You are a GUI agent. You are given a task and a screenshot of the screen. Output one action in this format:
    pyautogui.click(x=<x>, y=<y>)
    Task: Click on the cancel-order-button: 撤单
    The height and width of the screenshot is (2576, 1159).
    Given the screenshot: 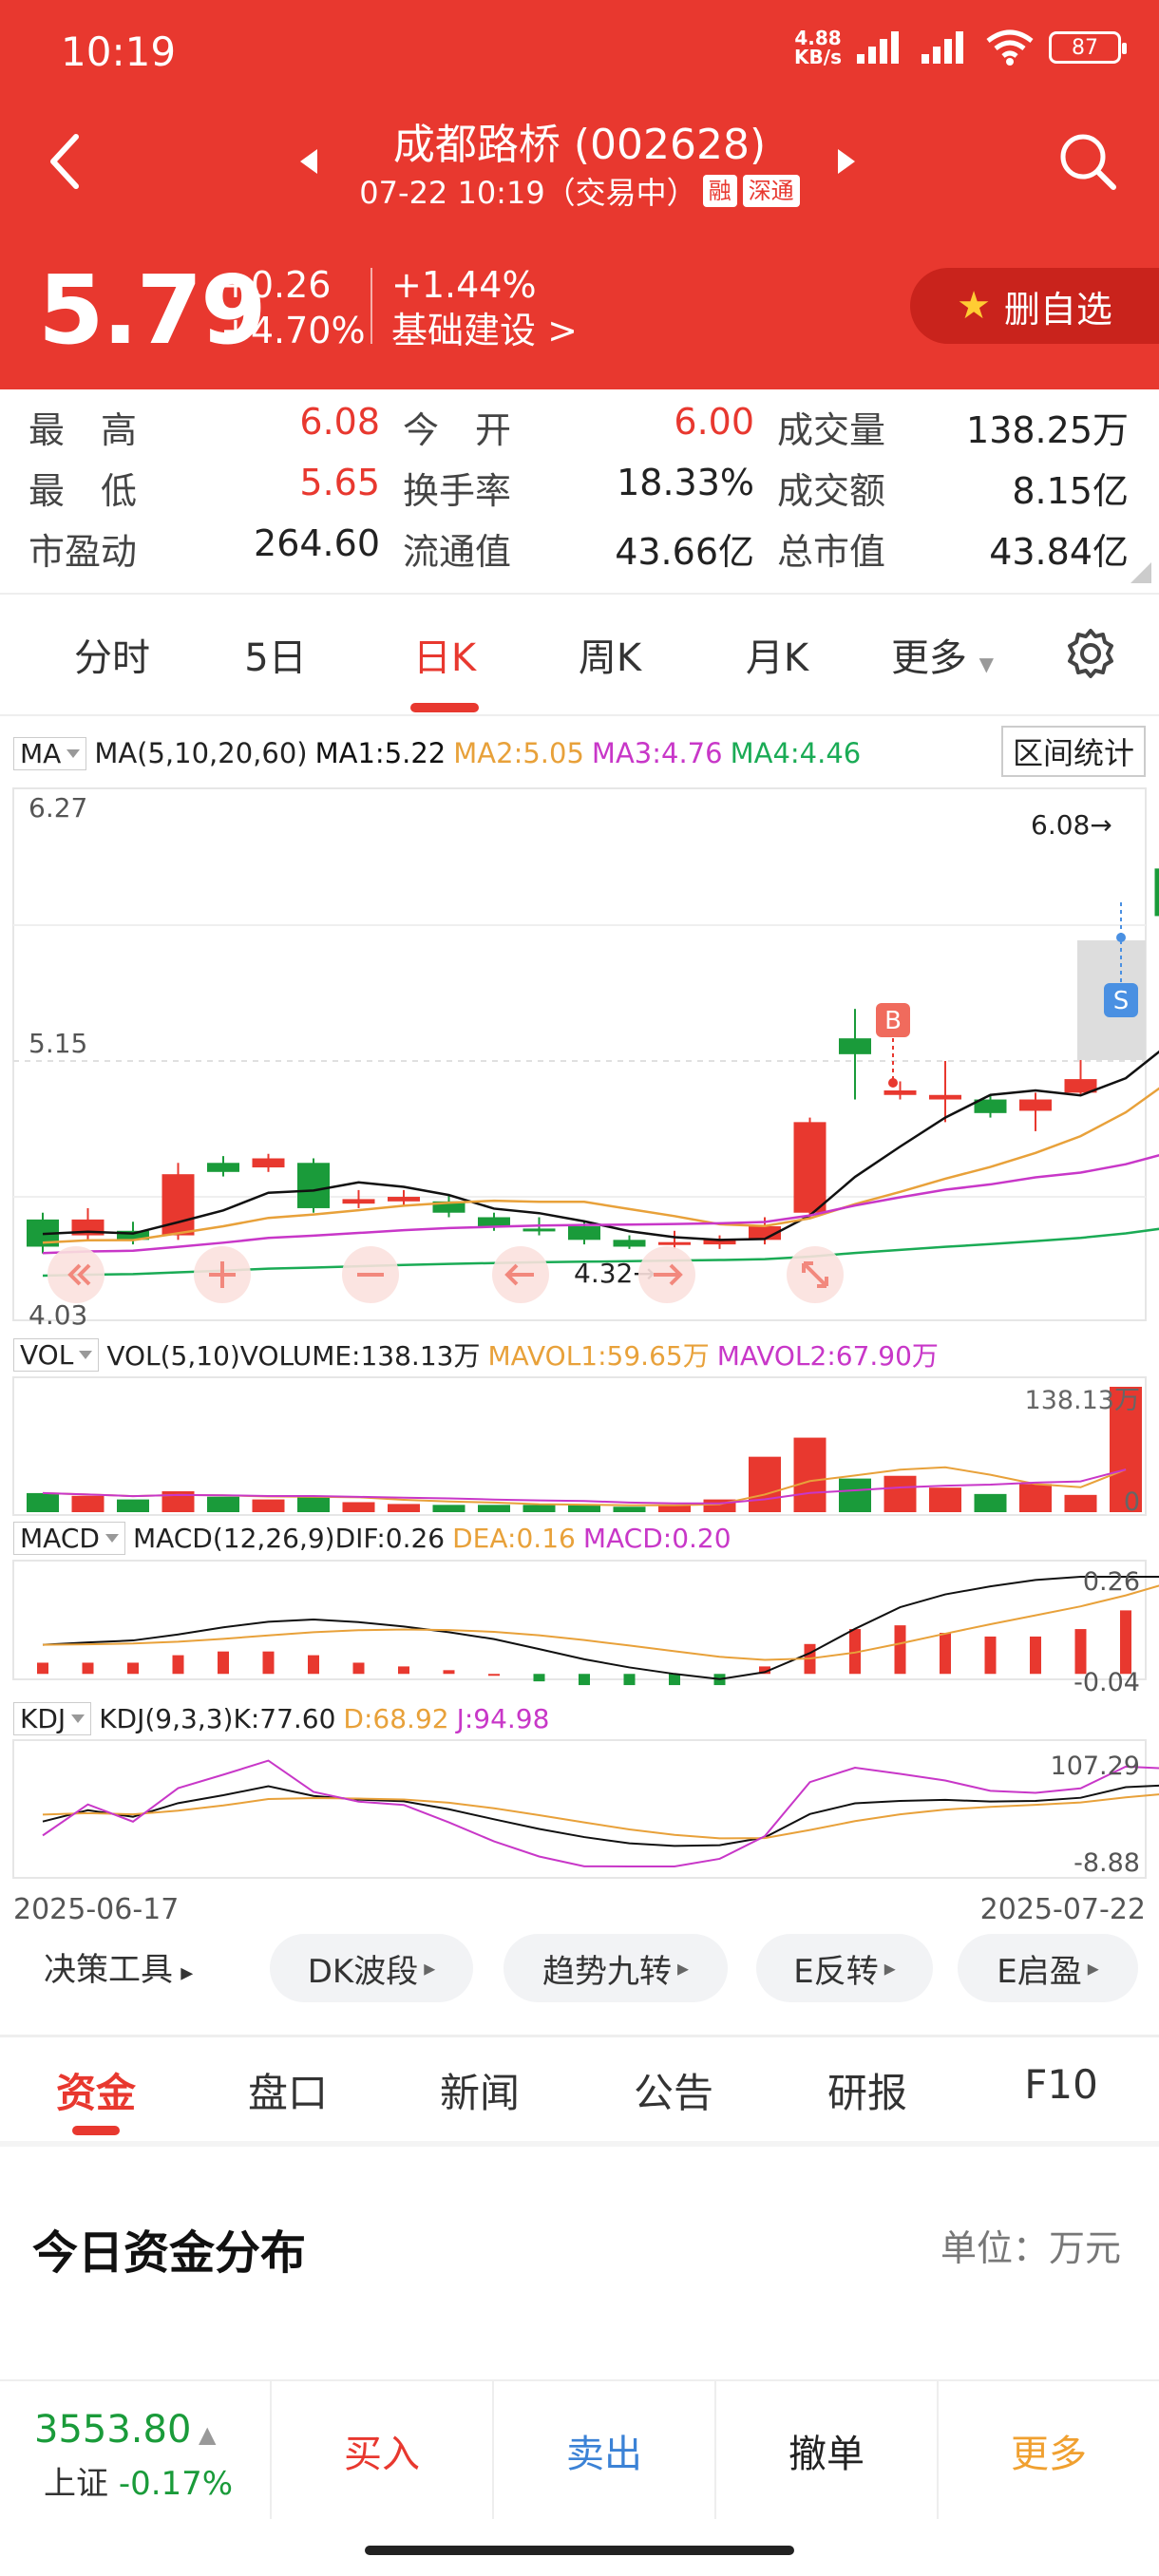 What is the action you would take?
    pyautogui.click(x=825, y=2450)
    